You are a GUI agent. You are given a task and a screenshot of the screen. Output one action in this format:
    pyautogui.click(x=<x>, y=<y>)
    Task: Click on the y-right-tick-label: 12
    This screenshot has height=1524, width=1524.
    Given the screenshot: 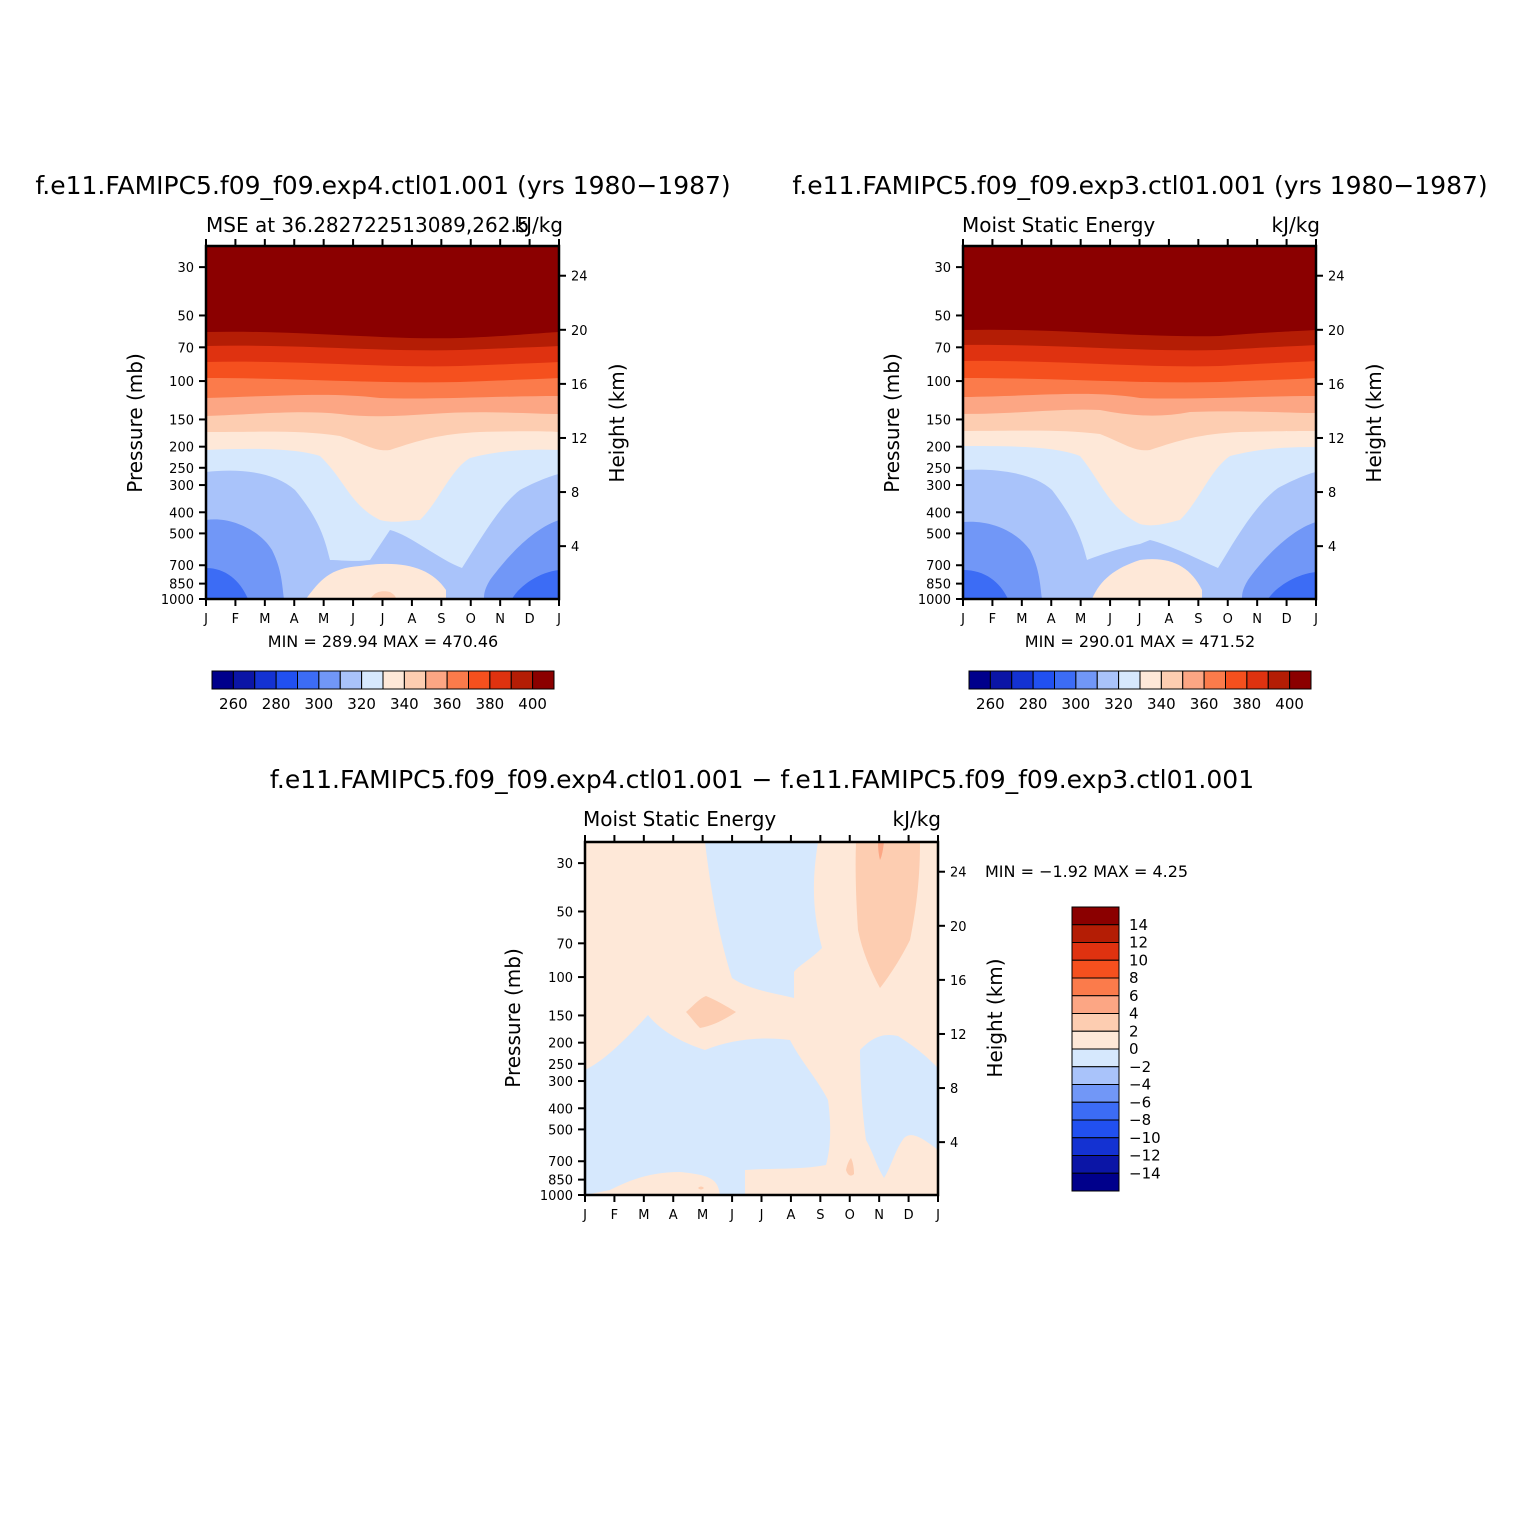 What is the action you would take?
    pyautogui.click(x=958, y=1035)
    